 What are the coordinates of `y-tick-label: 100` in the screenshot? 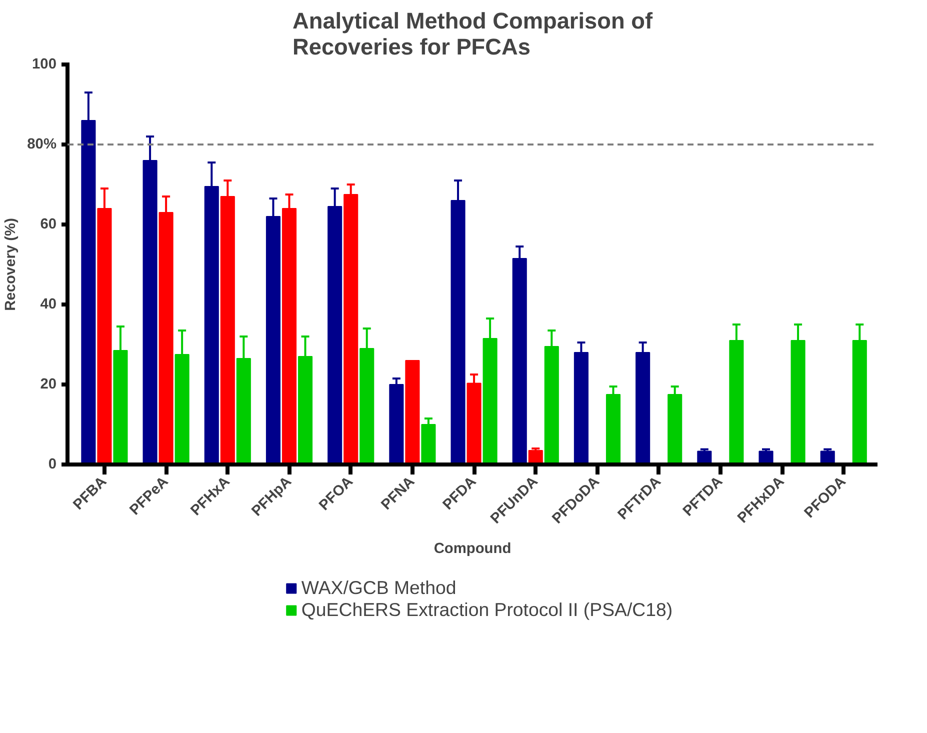 It's located at (44, 64).